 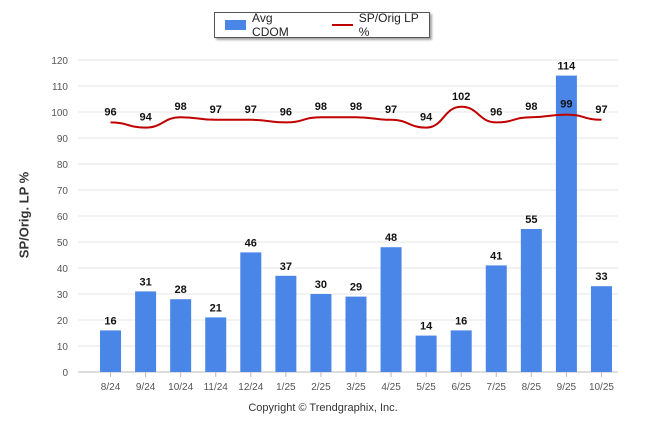 I want to click on x-tick-label: 8/24, so click(x=111, y=387).